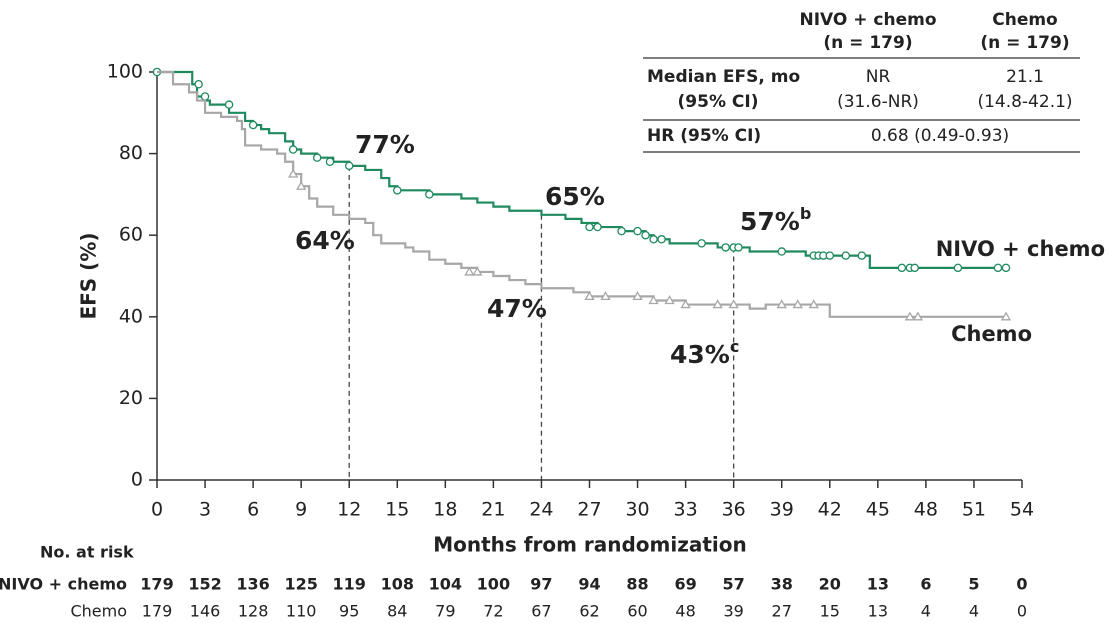 Image resolution: width=1109 pixels, height=623 pixels. What do you see at coordinates (131, 153) in the screenshot?
I see `y-tick-label: 80` at bounding box center [131, 153].